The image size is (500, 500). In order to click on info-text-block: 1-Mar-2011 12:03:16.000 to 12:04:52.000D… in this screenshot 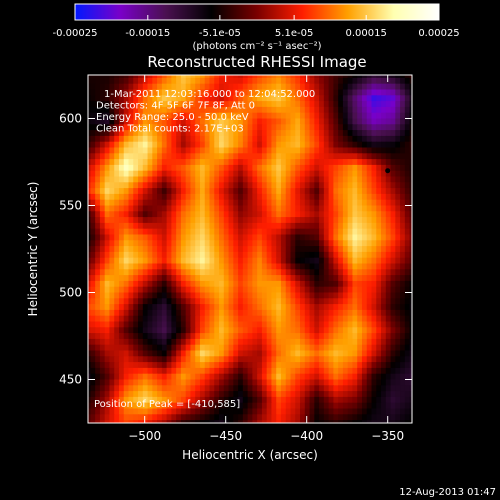, I will do `click(205, 112)`.